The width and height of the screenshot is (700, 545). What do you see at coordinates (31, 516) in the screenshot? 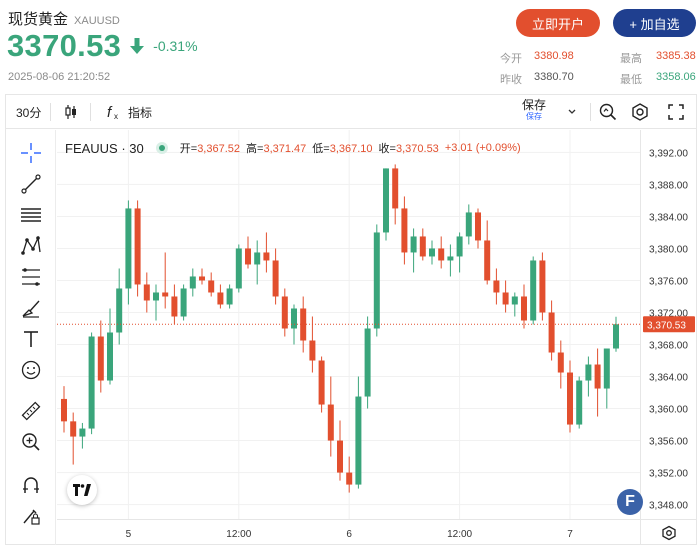
I see `lock-drawings-tool` at bounding box center [31, 516].